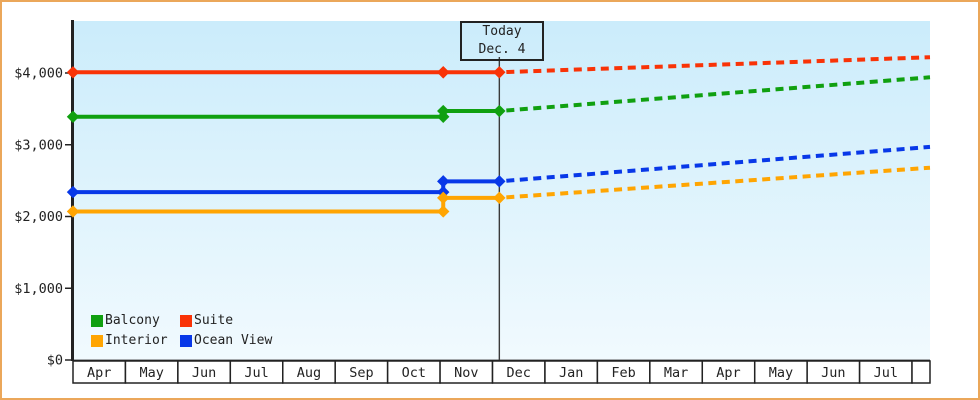  I want to click on x-tick-label: Aug, so click(309, 373).